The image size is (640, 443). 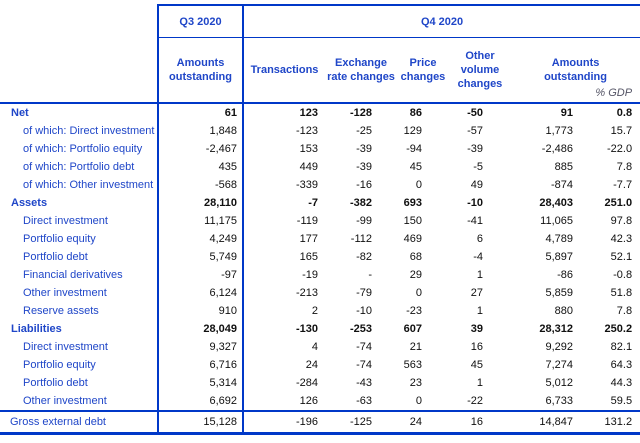 I want to click on row-label: Reserve assets, so click(x=79, y=311).